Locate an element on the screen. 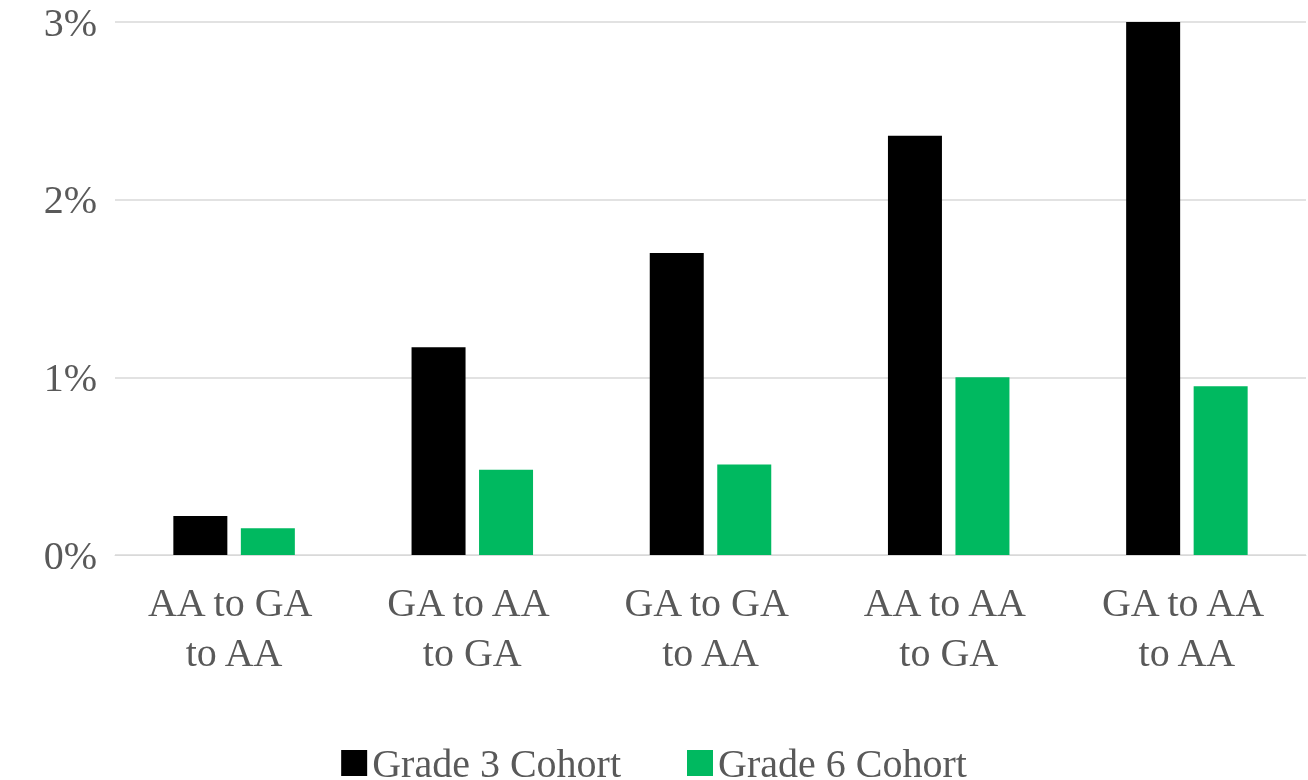 The image size is (1308, 780). y-tick-label: 0% is located at coordinates (70, 555).